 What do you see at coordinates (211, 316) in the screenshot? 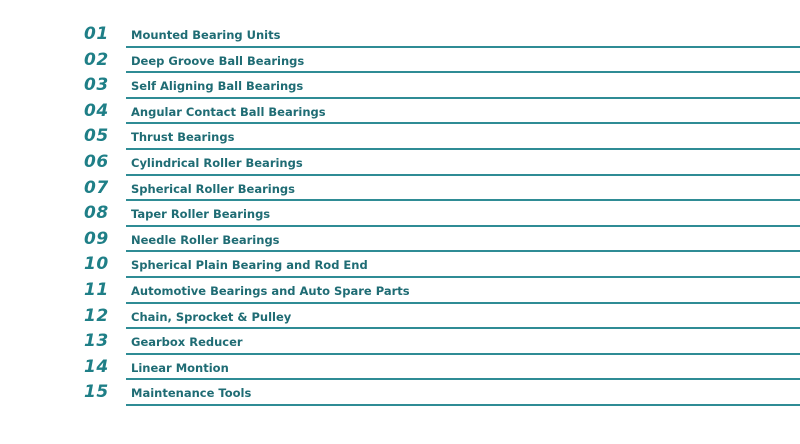
I see `item-label: Chain, Sprocket & Pulley` at bounding box center [211, 316].